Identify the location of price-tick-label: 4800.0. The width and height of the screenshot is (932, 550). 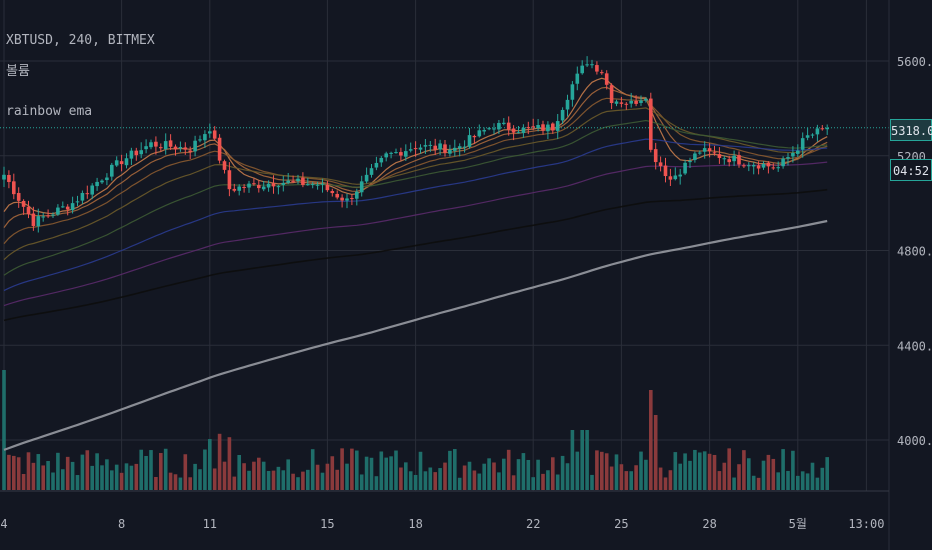
(914, 252).